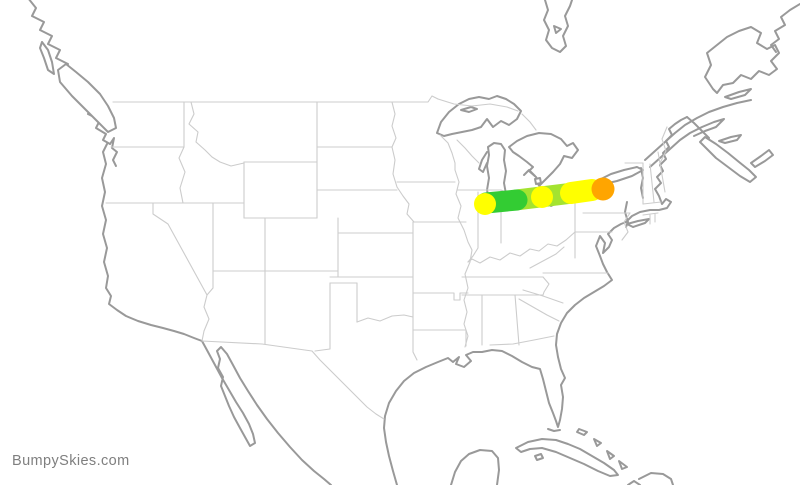  Describe the element at coordinates (602, 449) in the screenshot. I see `bahamas-islands` at that location.